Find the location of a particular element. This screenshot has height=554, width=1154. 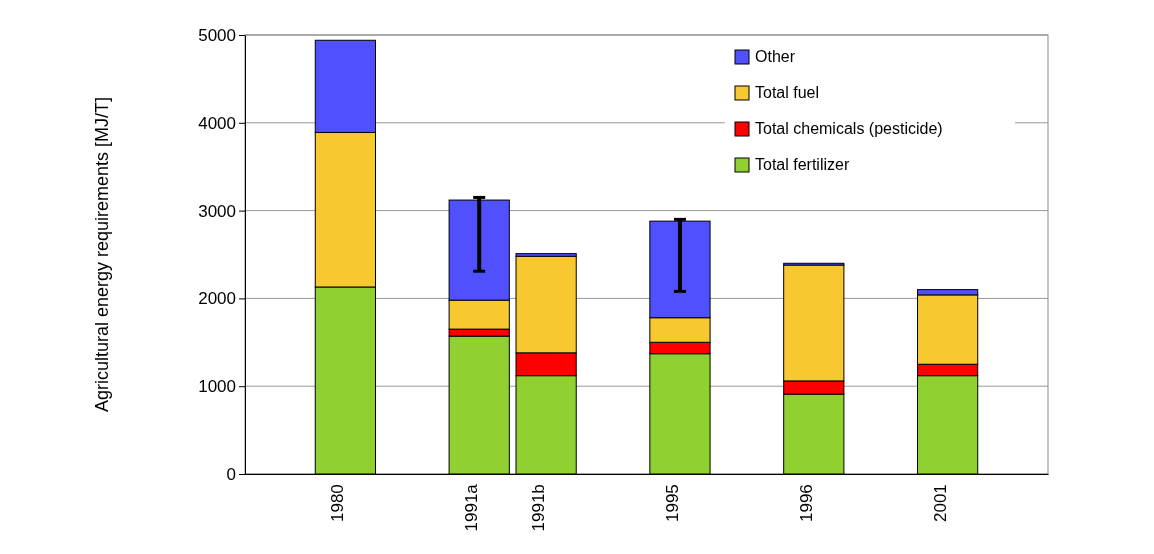

x-tick-label: 1991a is located at coordinates (472, 507).